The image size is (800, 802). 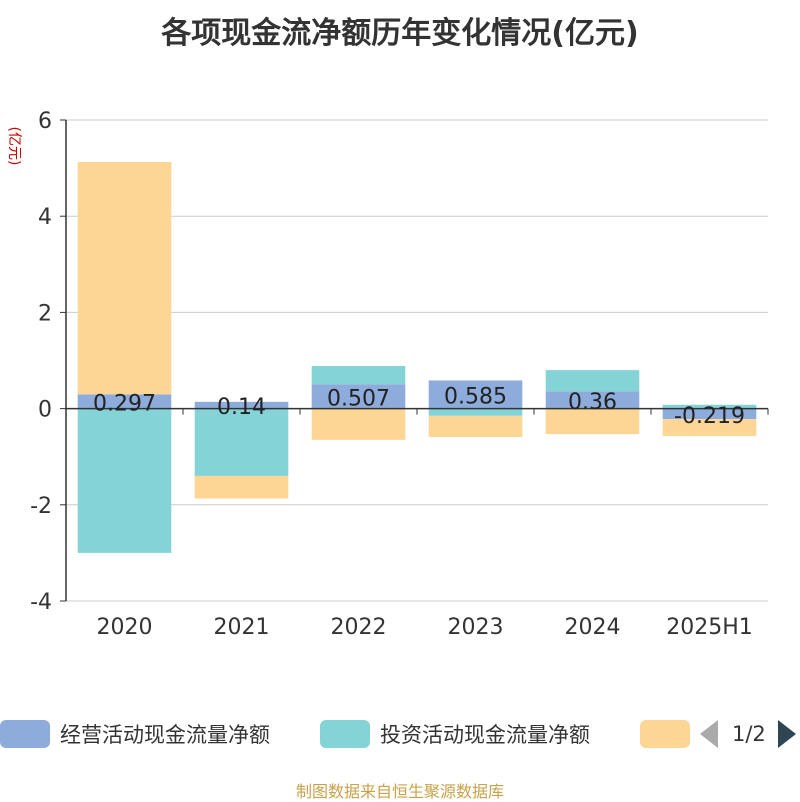 What do you see at coordinates (786, 734) in the screenshot?
I see `pager-next-icon` at bounding box center [786, 734].